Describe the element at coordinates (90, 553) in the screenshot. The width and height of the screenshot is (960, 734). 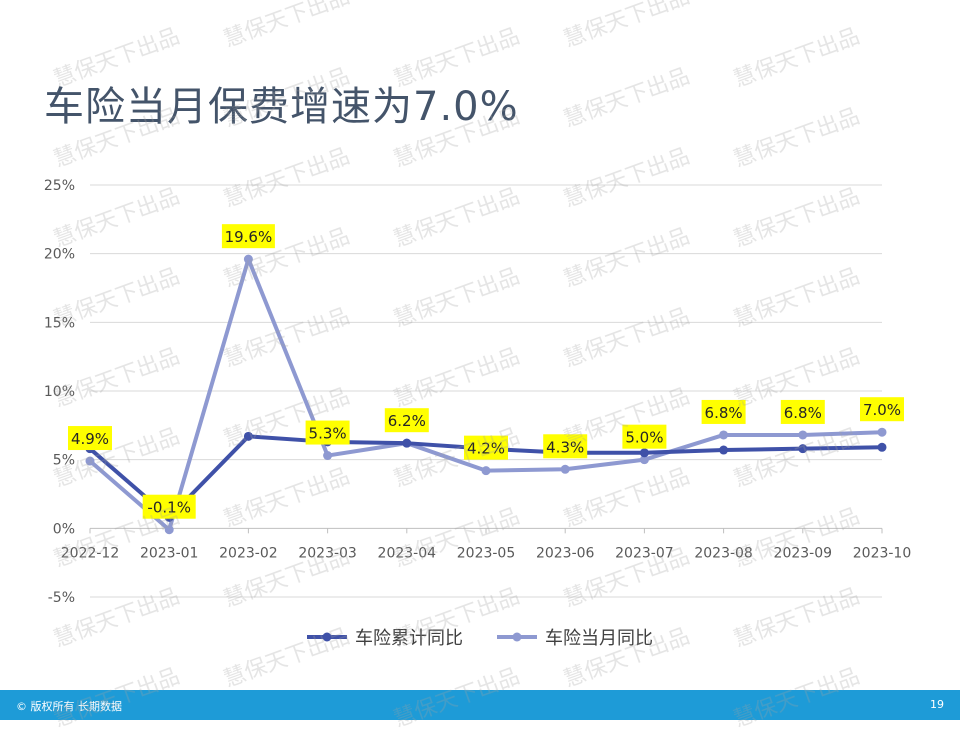
I see `x-tick-label: 2022-12` at that location.